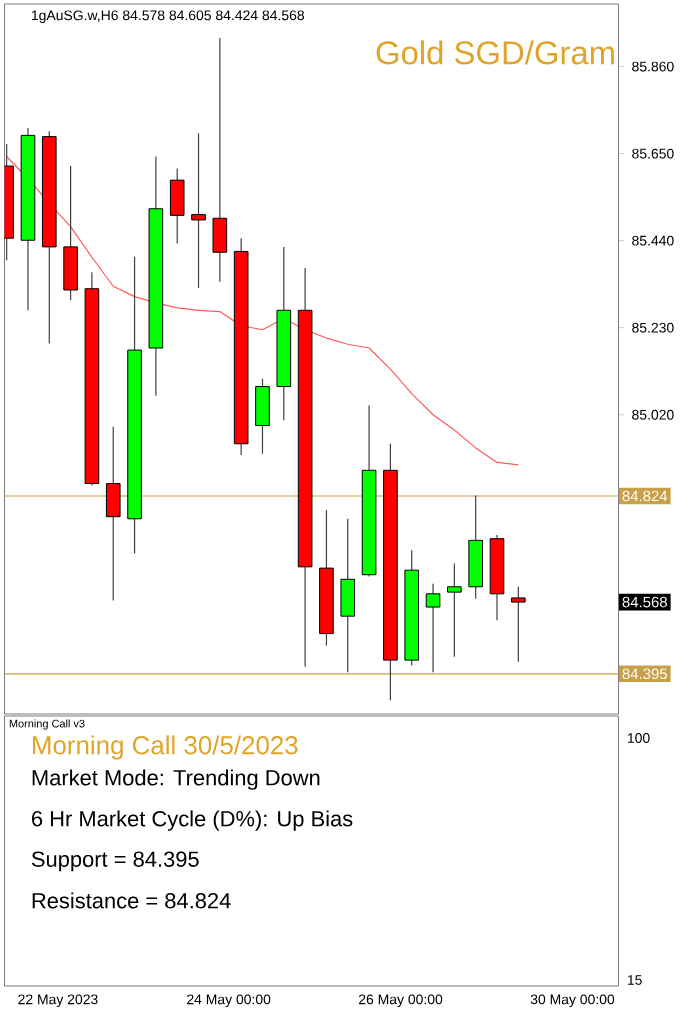 This screenshot has width=698, height=1026. What do you see at coordinates (165, 747) in the screenshot?
I see `text: Morning Call 30/5/2023` at bounding box center [165, 747].